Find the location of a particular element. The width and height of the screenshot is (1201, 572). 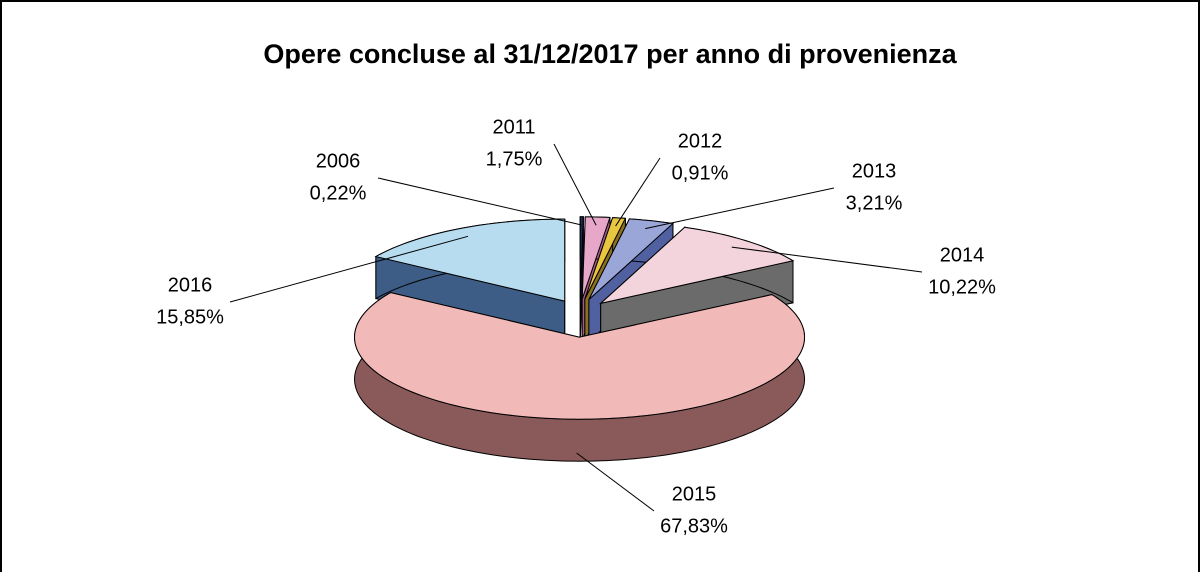

slice-value-label: 67,83% is located at coordinates (694, 526).